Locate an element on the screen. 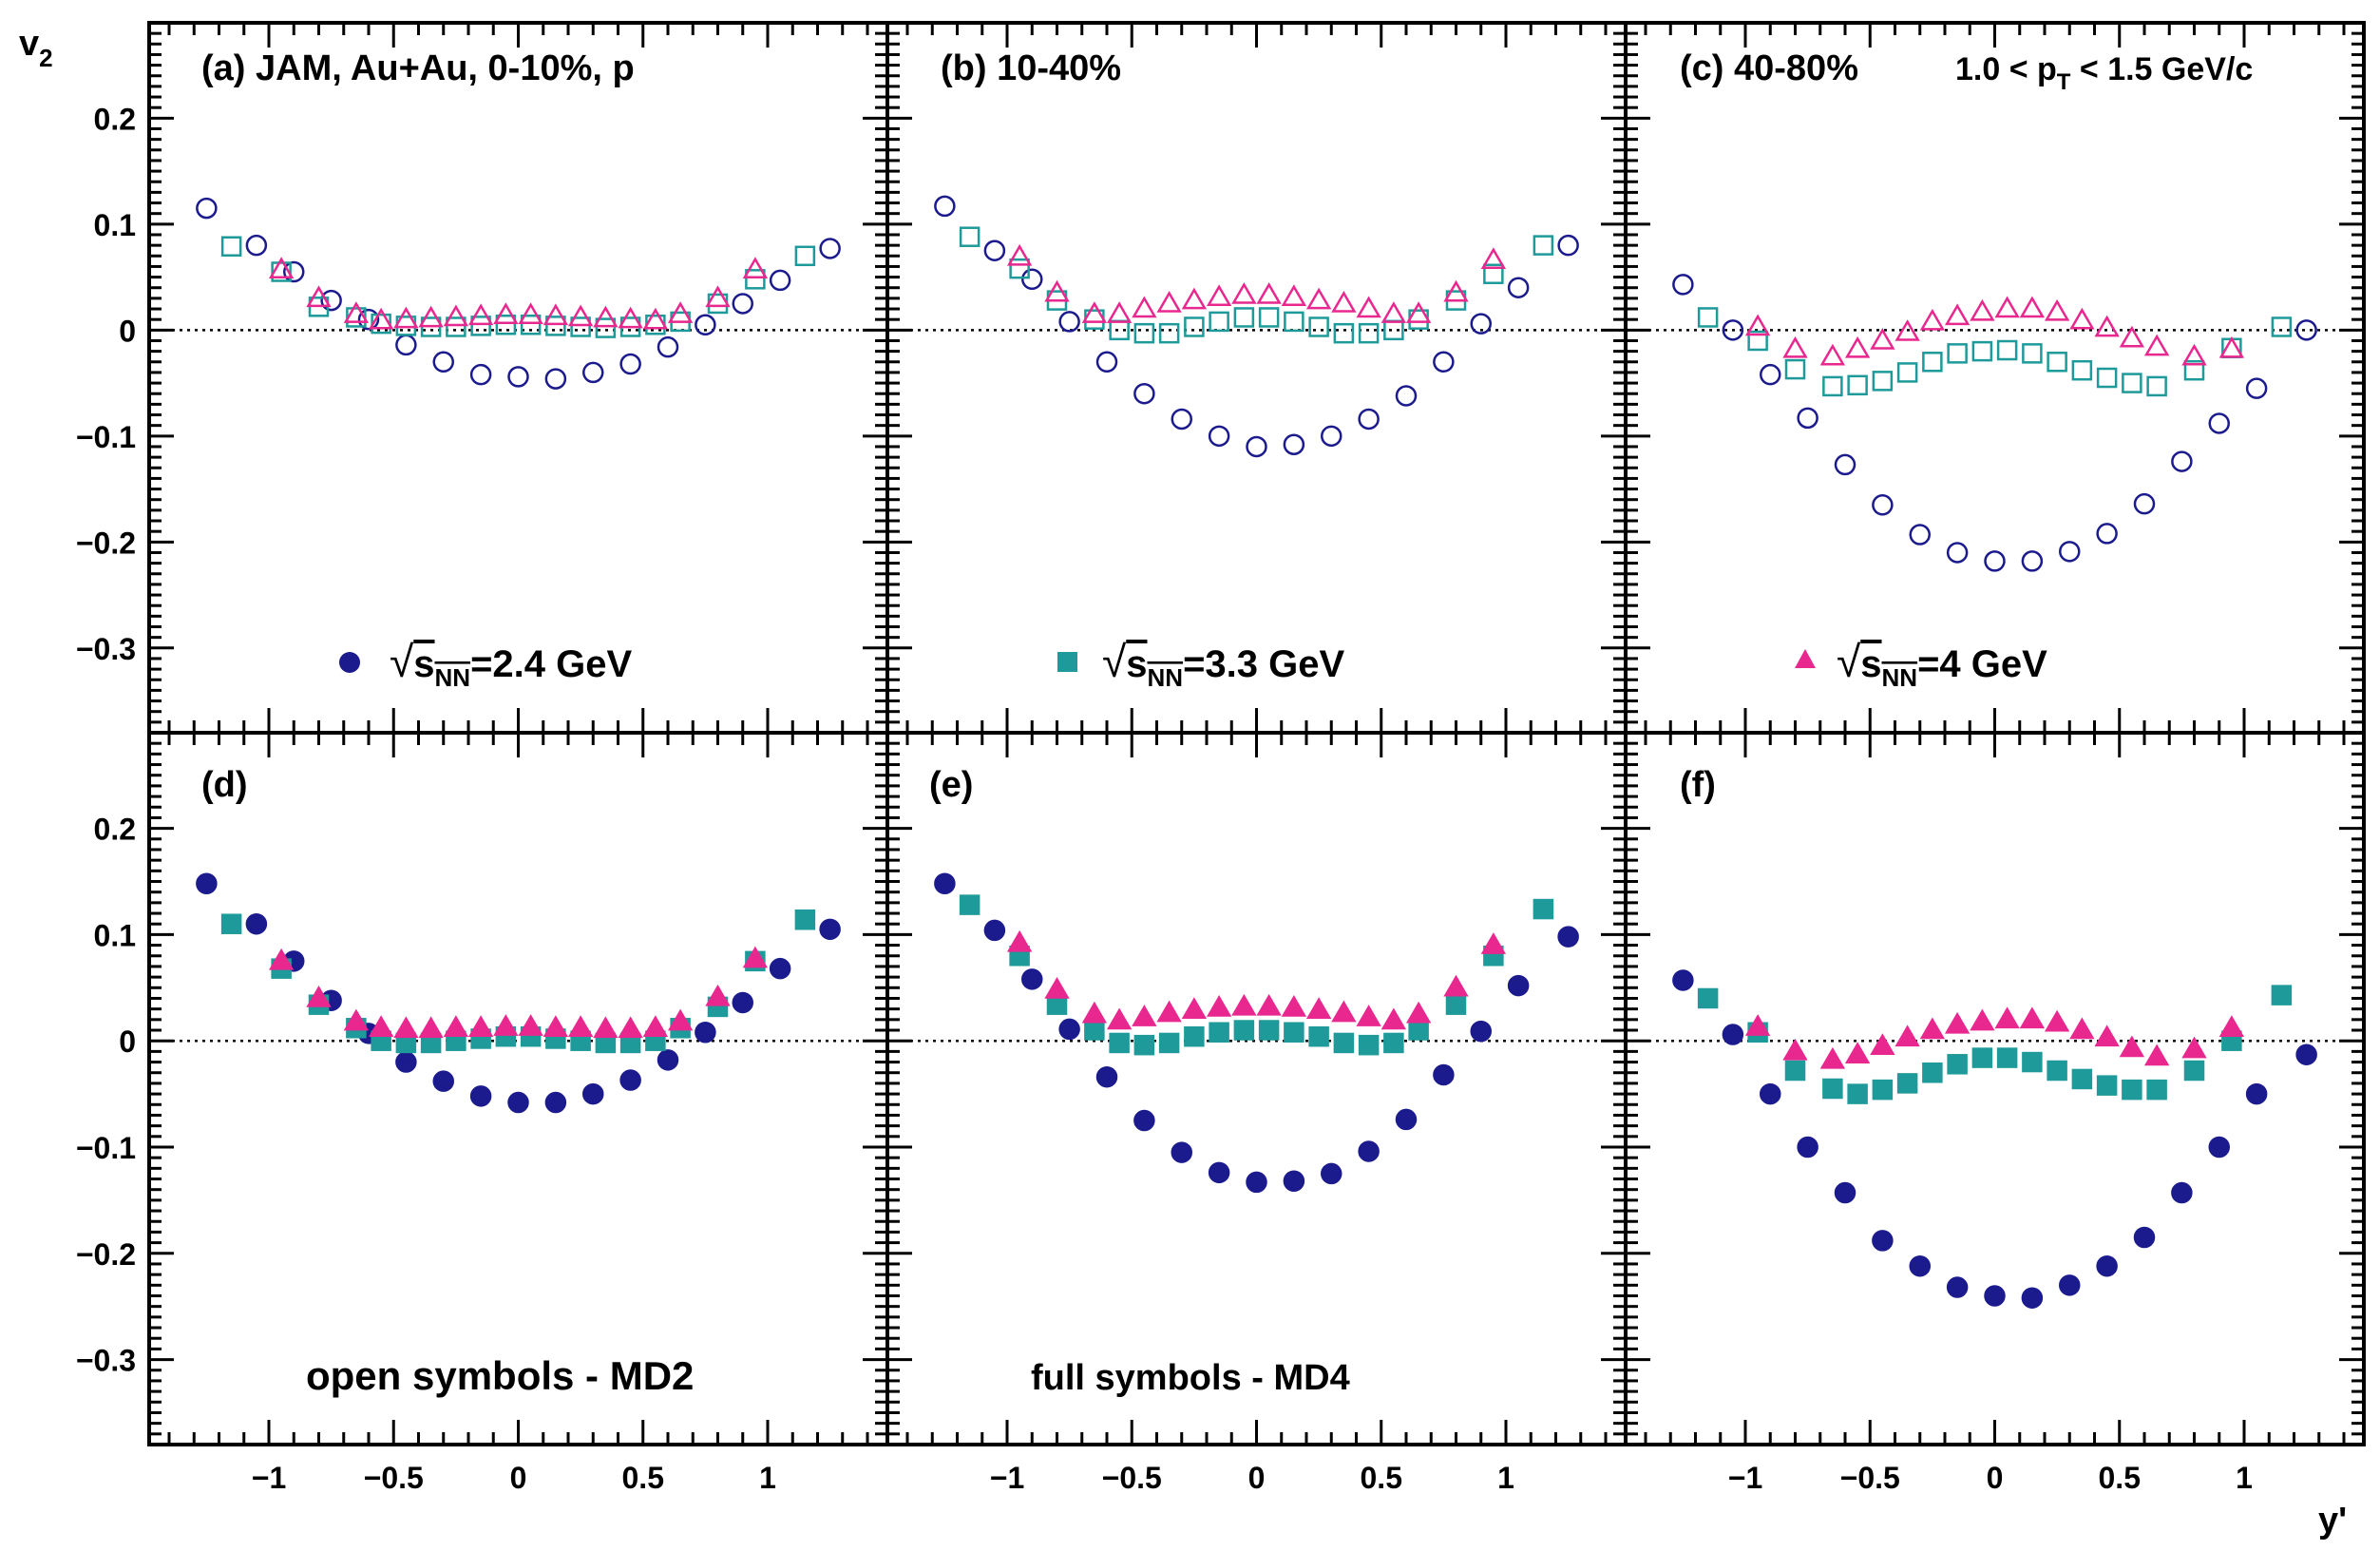 This screenshot has width=2380, height=1551. panel-label-c: (c) 40-80% is located at coordinates (1769, 68).